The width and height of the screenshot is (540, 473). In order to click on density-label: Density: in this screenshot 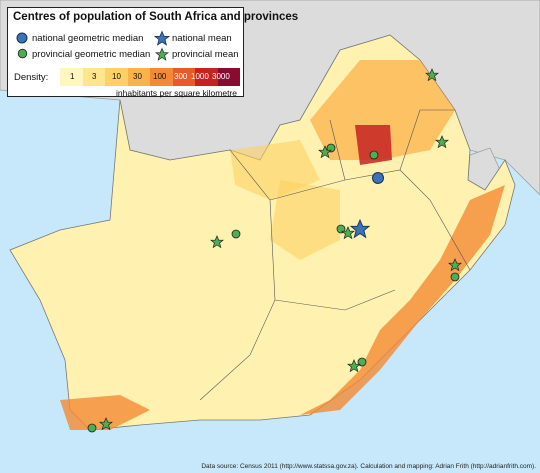, I will do `click(31, 77)`.